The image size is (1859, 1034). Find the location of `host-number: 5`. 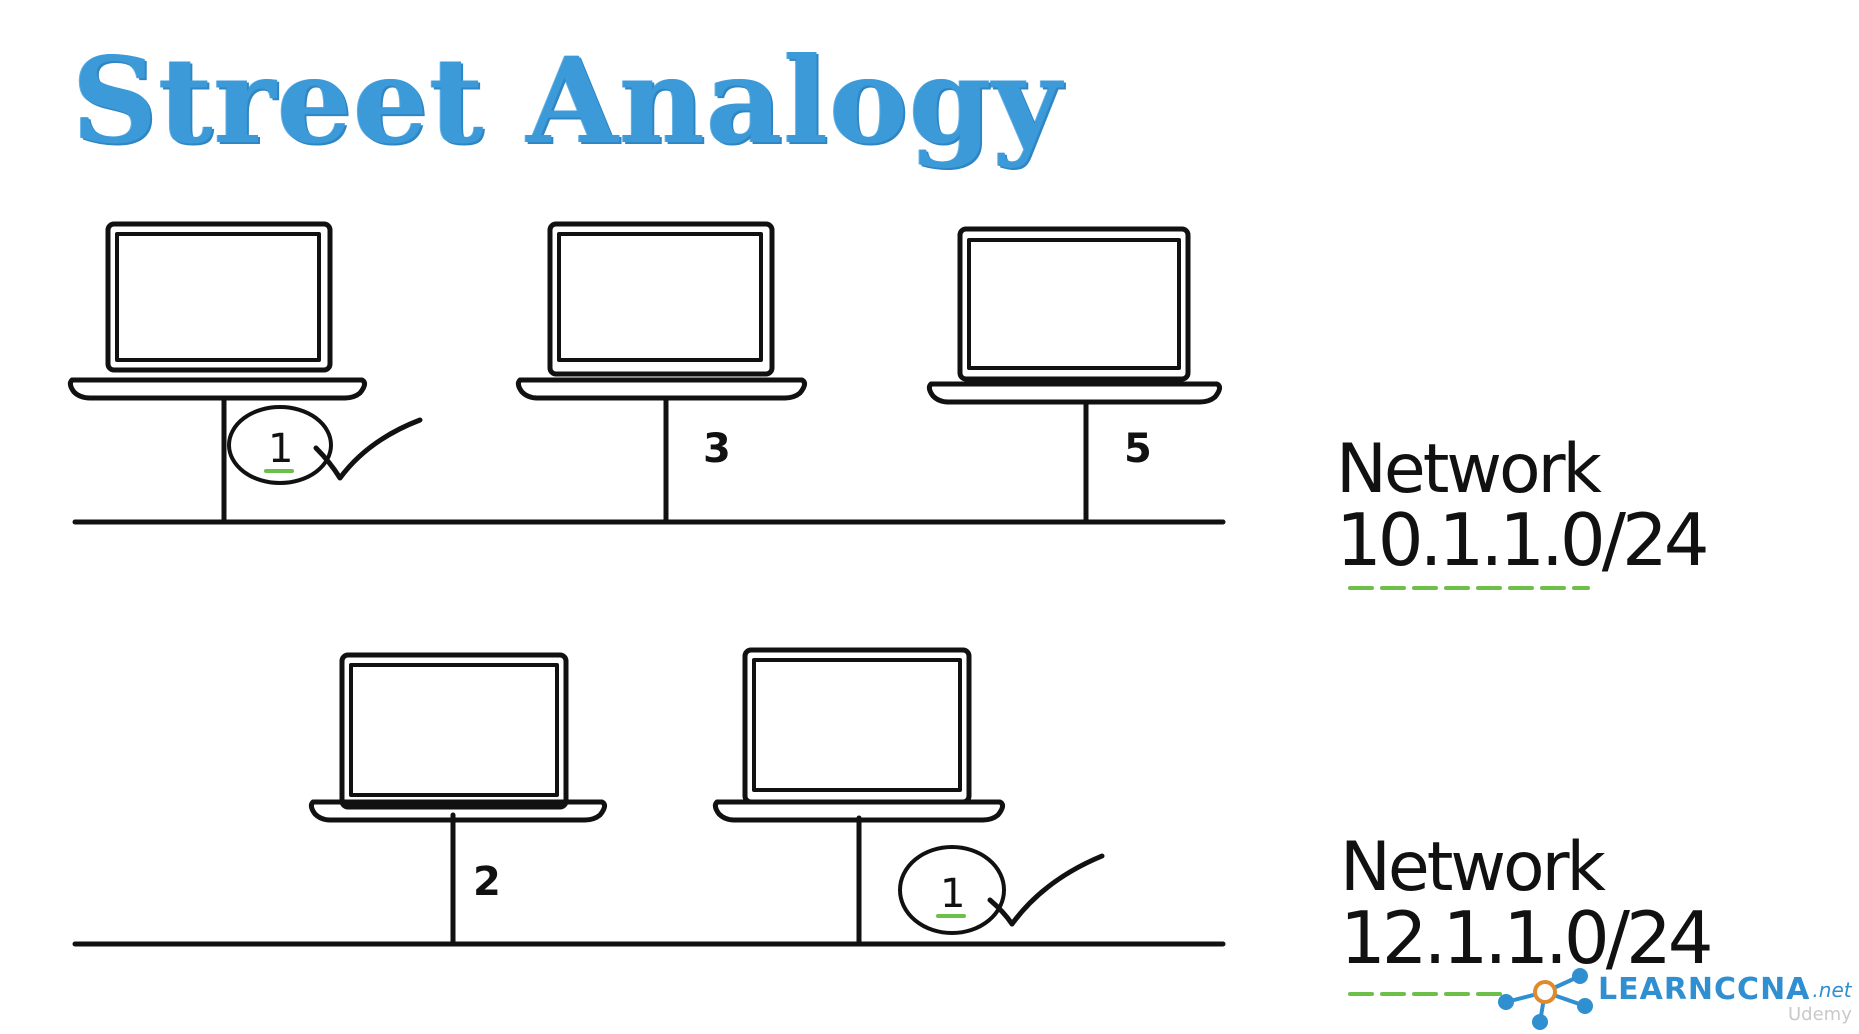

host-number: 5 is located at coordinates (1138, 449).